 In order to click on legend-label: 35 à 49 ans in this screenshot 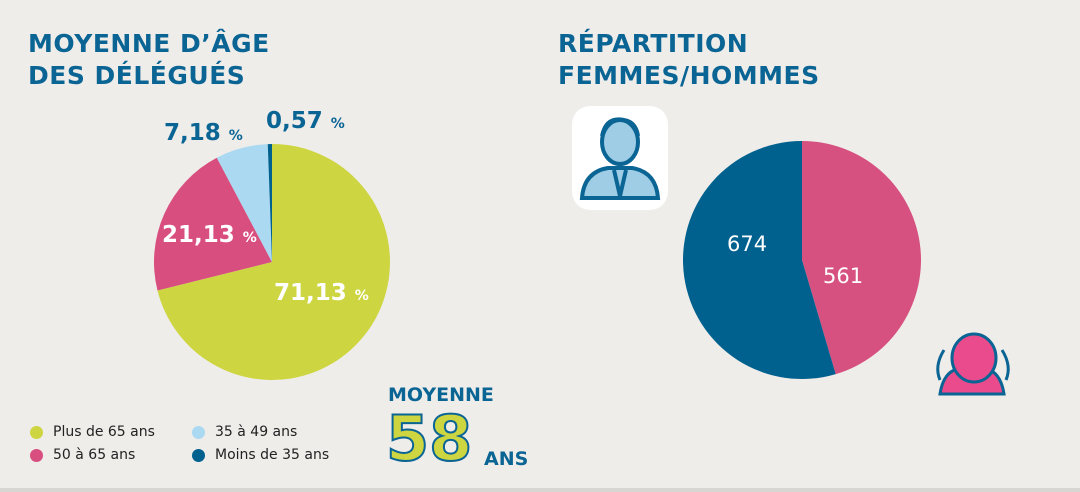, I will do `click(256, 432)`.